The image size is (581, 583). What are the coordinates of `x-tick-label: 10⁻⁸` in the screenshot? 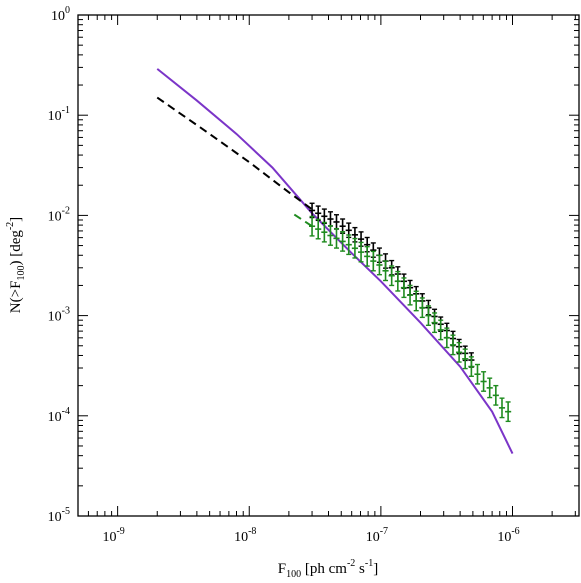 It's located at (245, 535).